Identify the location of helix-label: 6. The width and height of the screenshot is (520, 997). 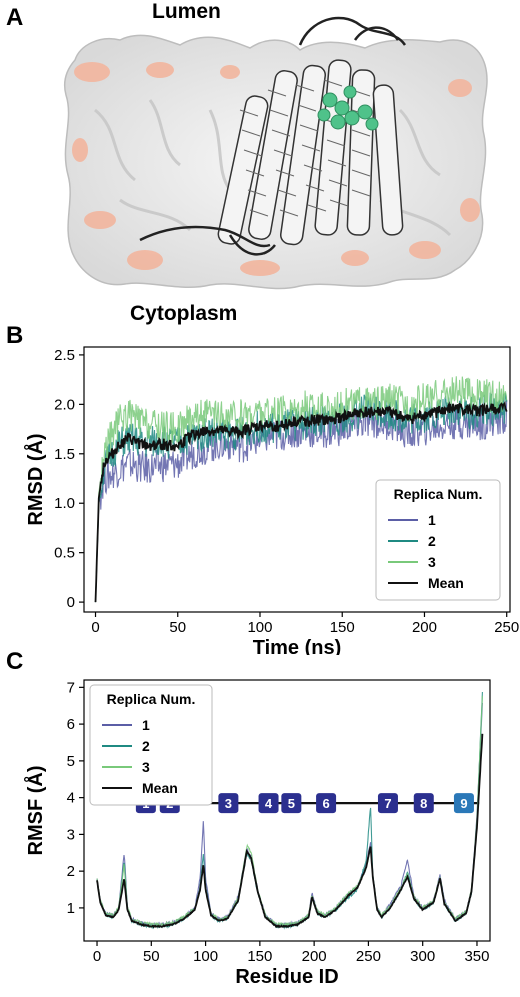
(325, 803).